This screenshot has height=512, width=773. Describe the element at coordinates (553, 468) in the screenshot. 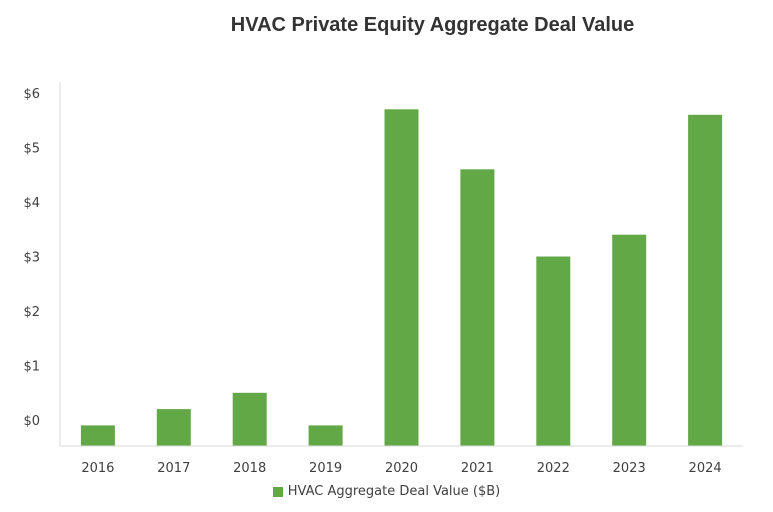

I see `x-tick-label: 2022` at that location.